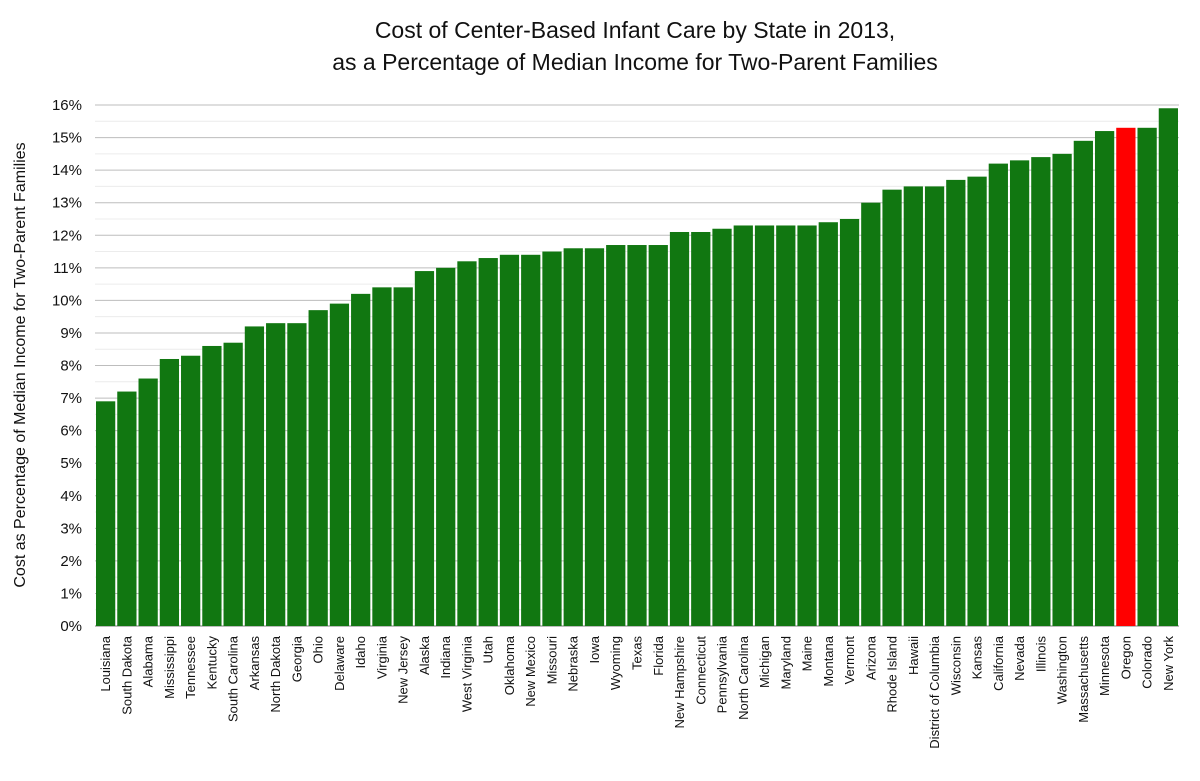 This screenshot has width=1200, height=781. I want to click on bar-kansas, so click(977, 401).